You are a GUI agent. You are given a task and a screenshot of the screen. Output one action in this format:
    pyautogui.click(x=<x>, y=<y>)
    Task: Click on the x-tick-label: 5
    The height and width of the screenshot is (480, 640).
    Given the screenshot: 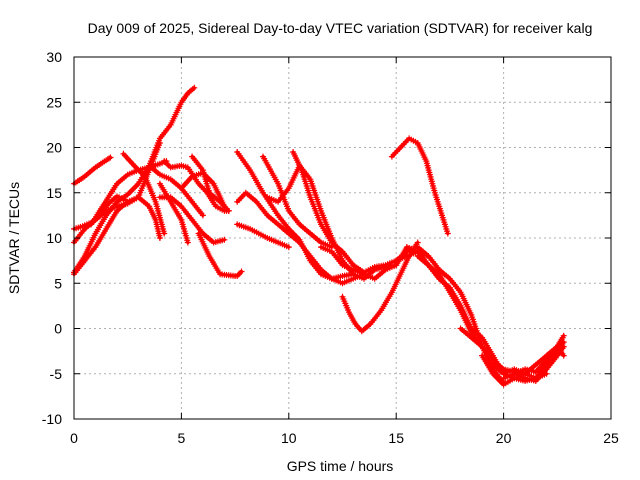 What is the action you would take?
    pyautogui.click(x=182, y=438)
    